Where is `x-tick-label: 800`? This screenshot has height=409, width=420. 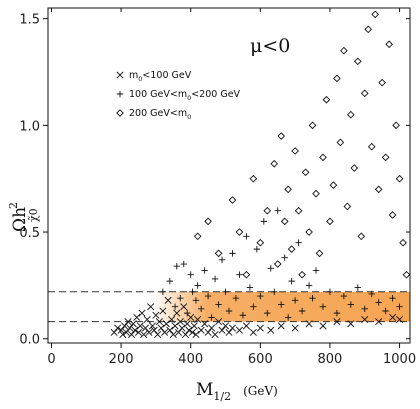 x-tick-label: 800 is located at coordinates (330, 359).